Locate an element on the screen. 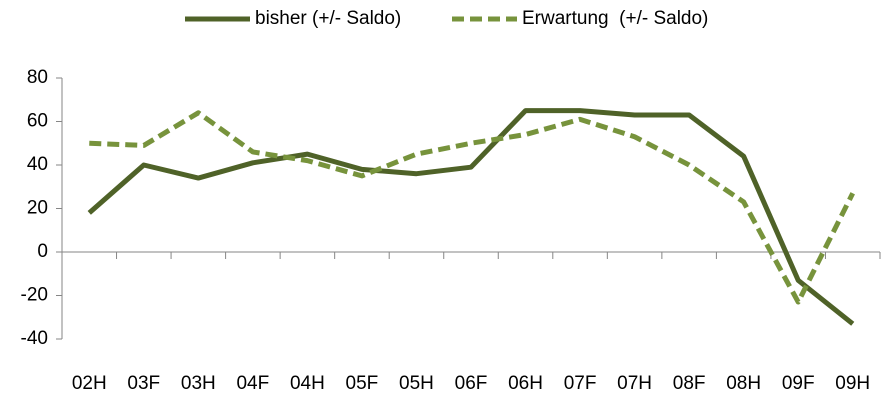 The width and height of the screenshot is (881, 401). y-tick-label: 0 is located at coordinates (42, 251).